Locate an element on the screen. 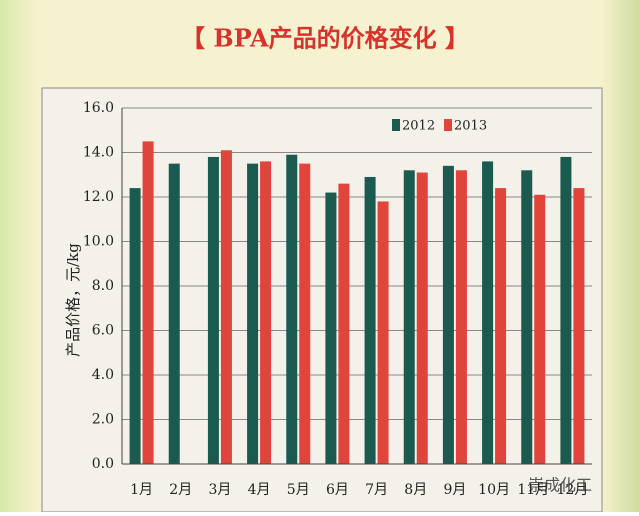 This screenshot has width=639, height=516. legend-label: 2012 is located at coordinates (418, 126).